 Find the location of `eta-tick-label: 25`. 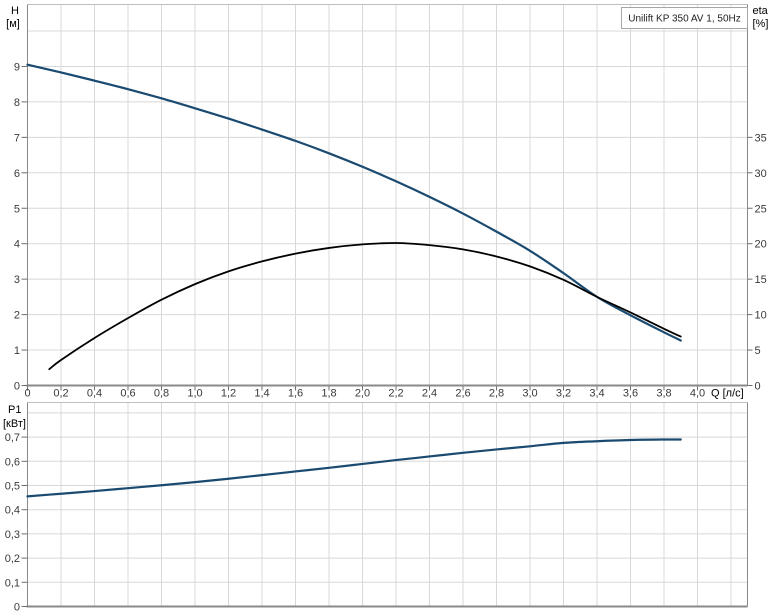

eta-tick-label: 25 is located at coordinates (761, 209).